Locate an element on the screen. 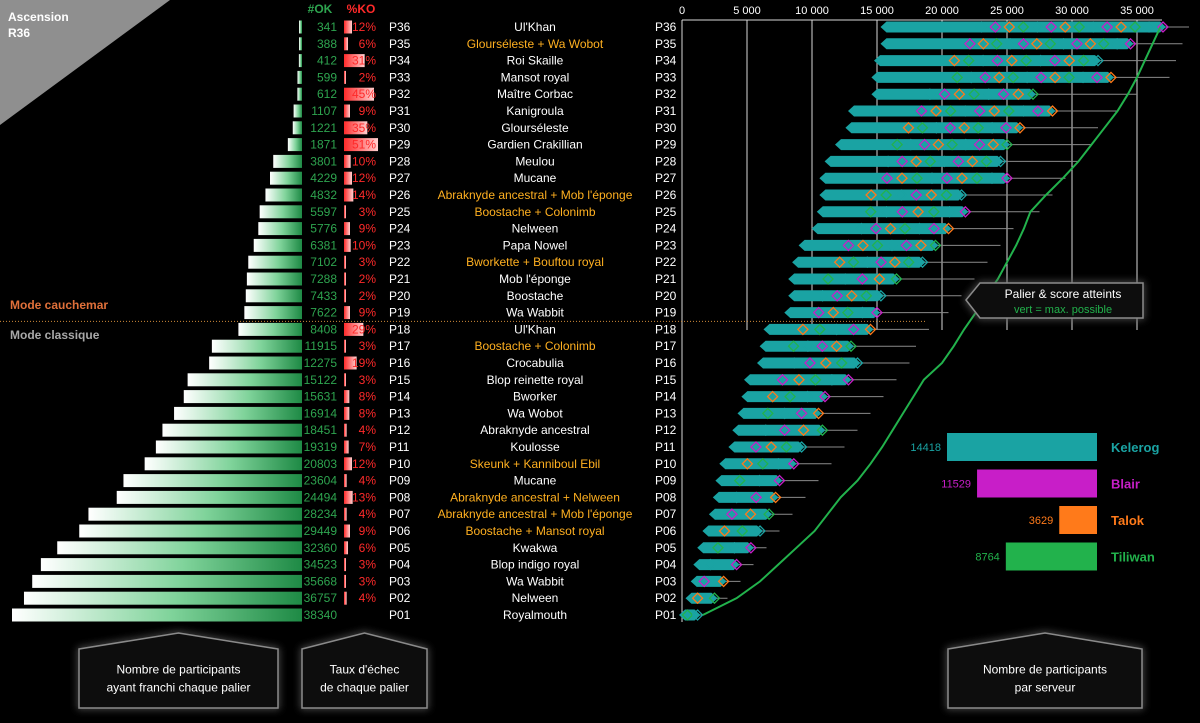  subtitle-text: R36 is located at coordinates (19, 33).